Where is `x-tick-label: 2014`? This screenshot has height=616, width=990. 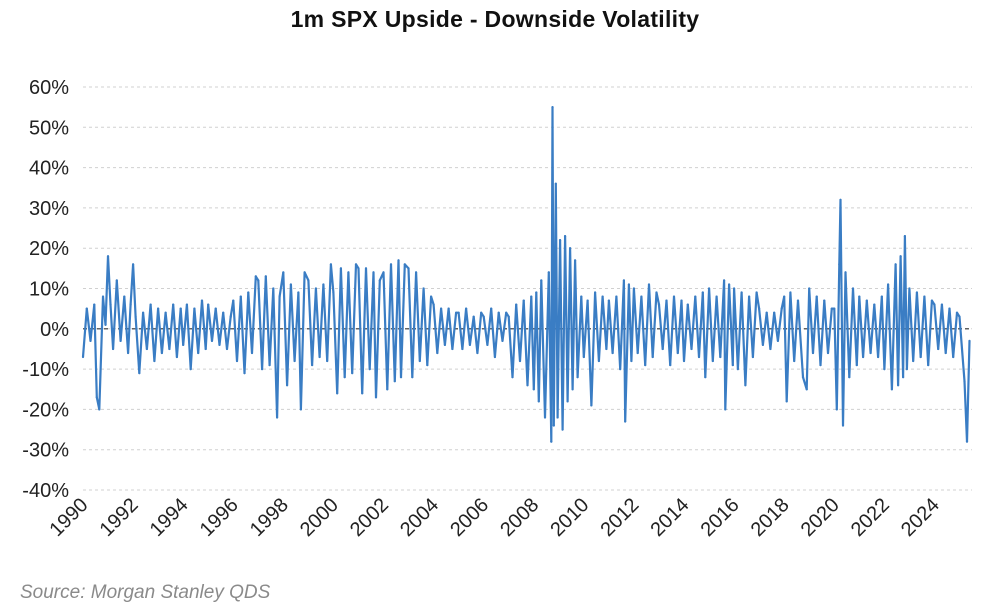 x-tick-label: 2014 is located at coordinates (670, 517).